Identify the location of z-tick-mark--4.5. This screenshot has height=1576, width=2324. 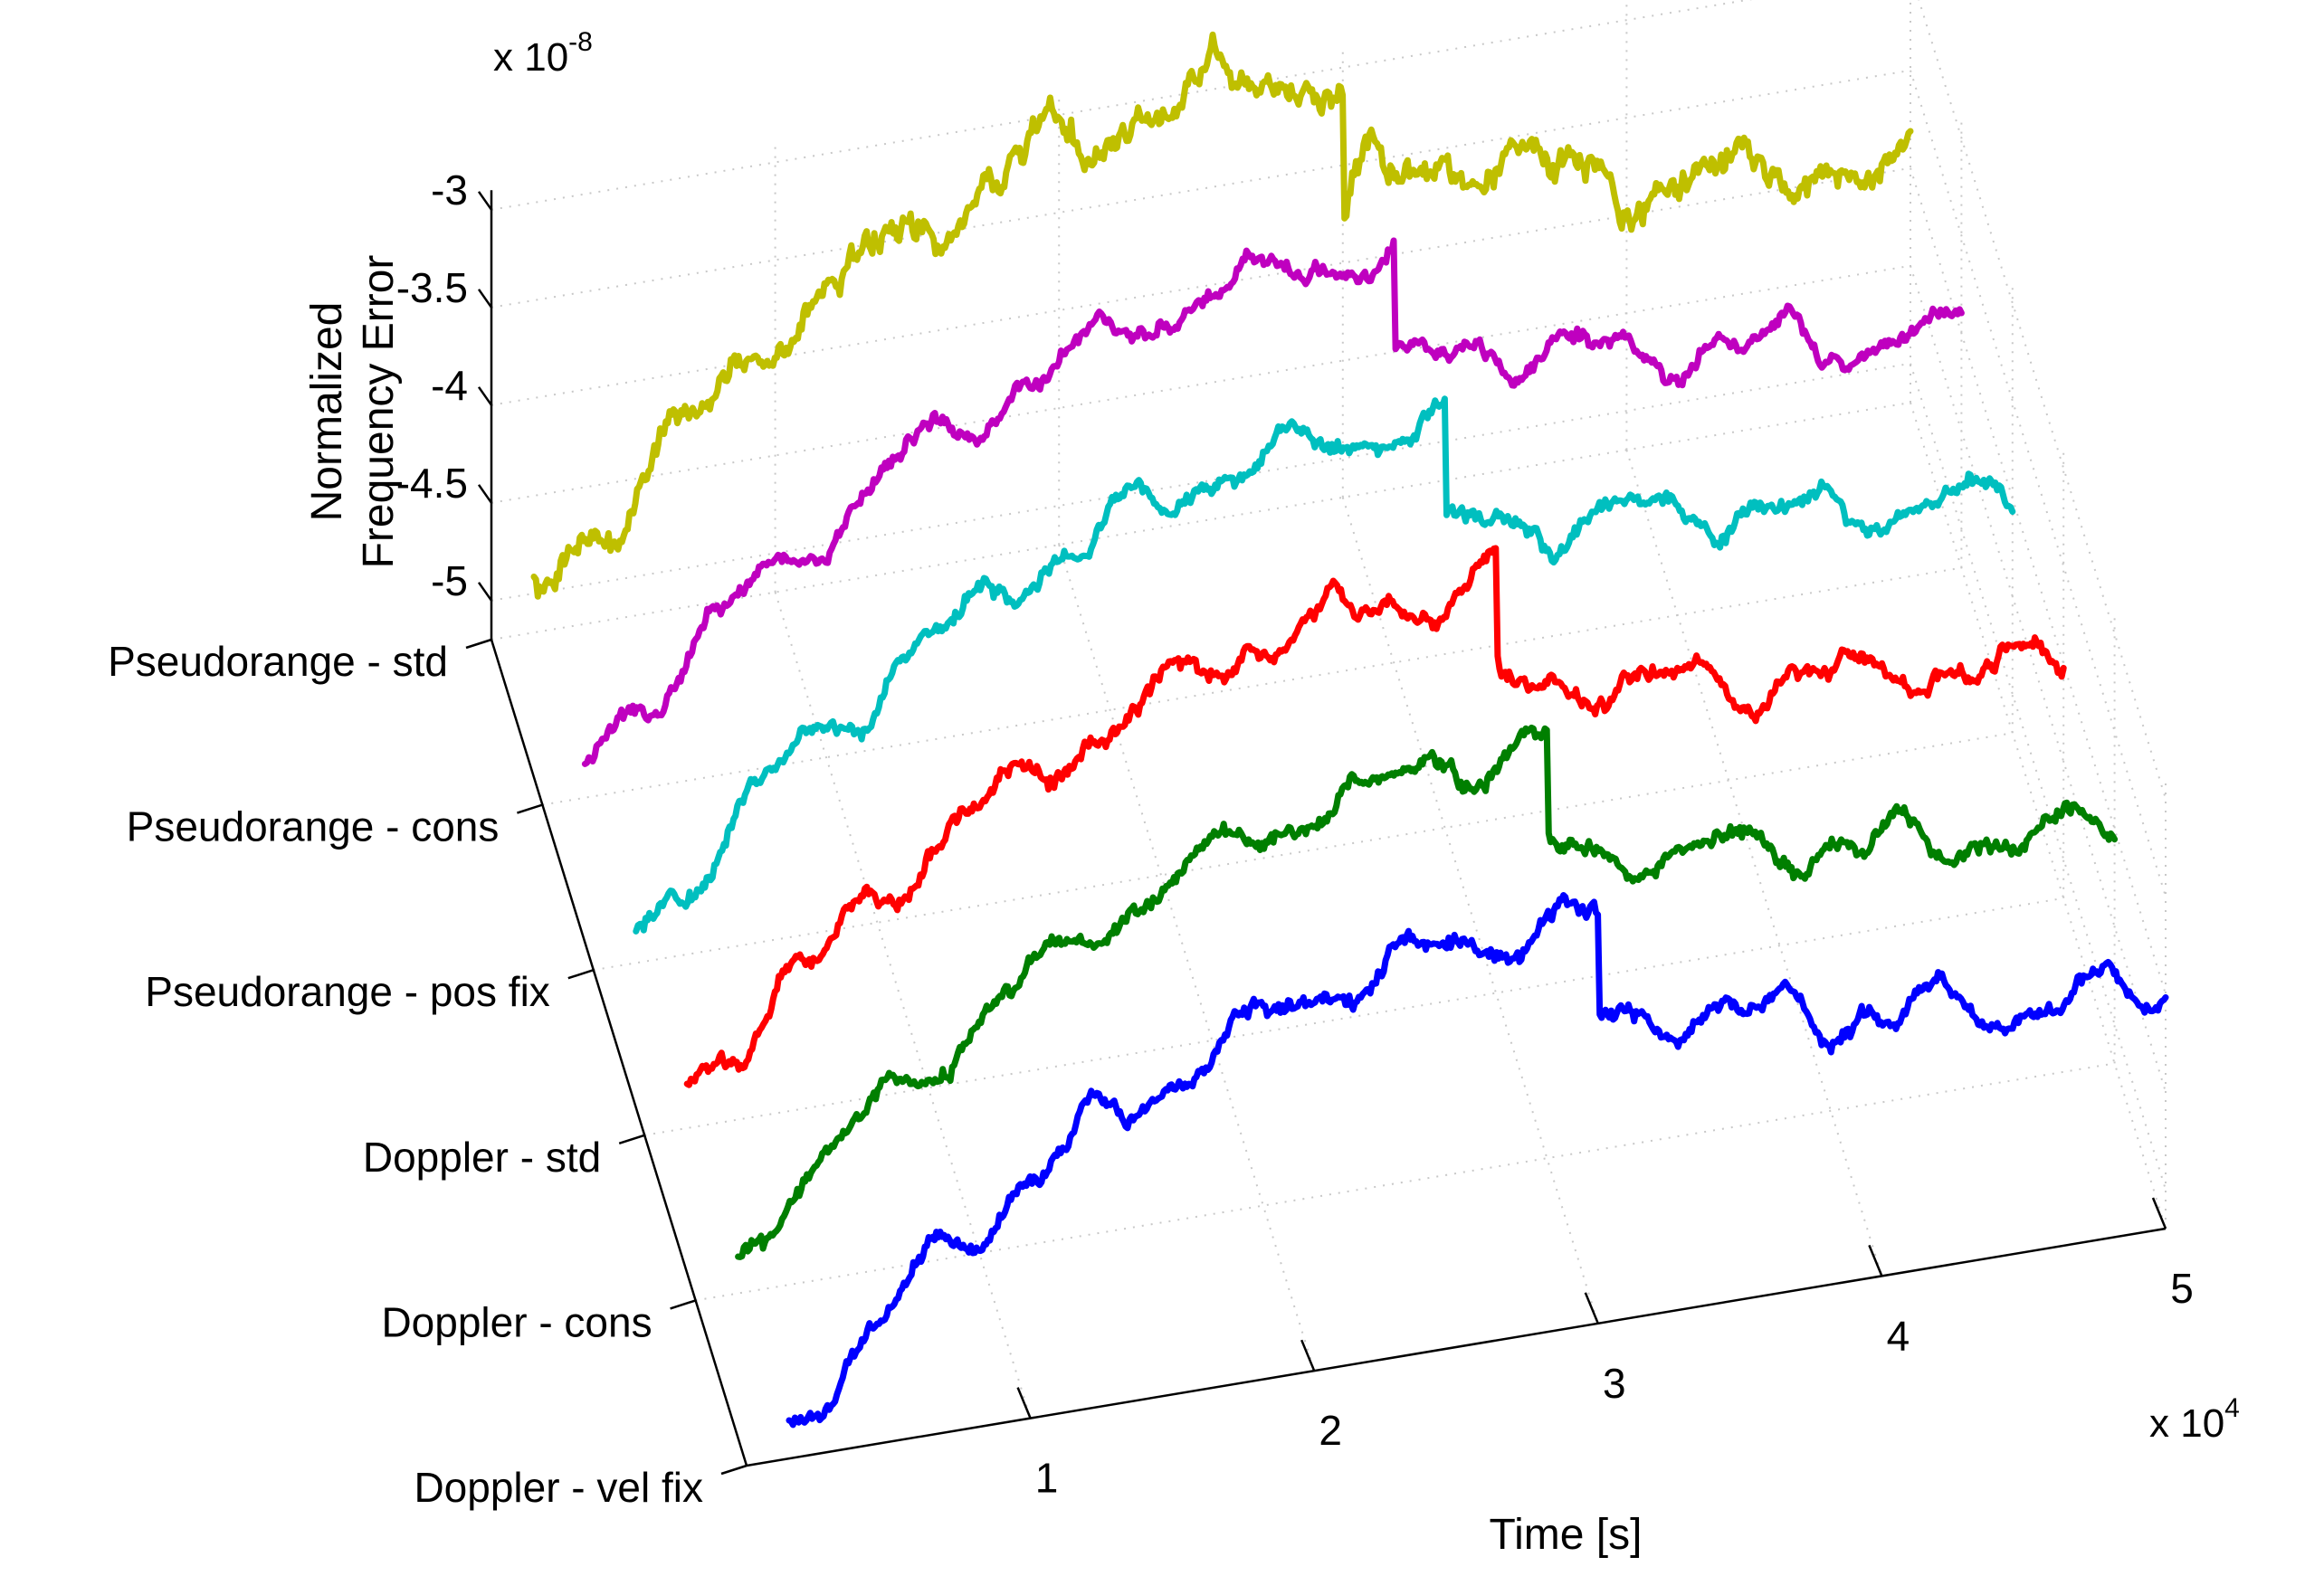
(485, 494).